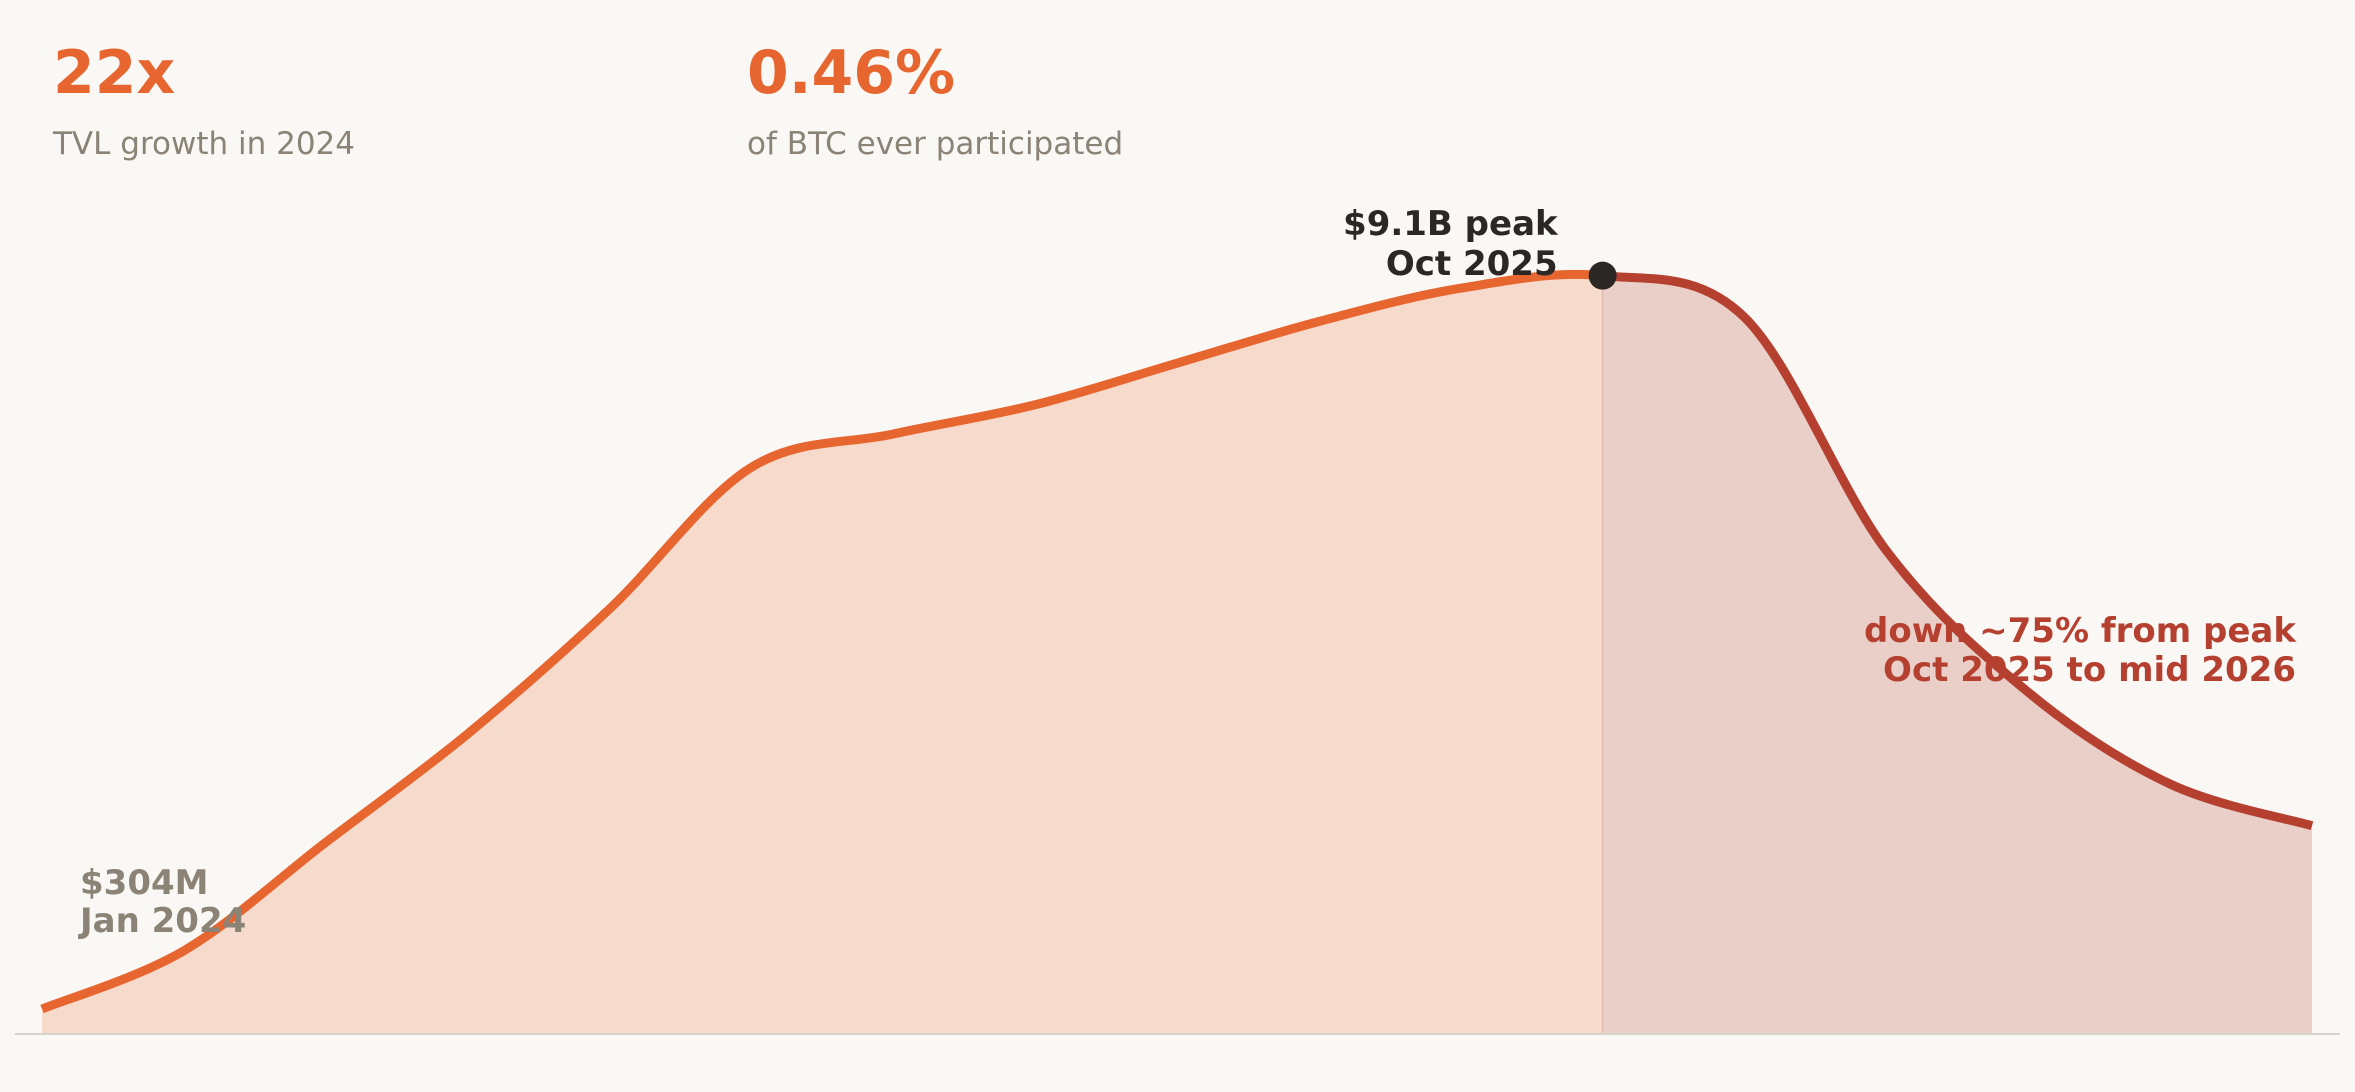 The height and width of the screenshot is (1092, 2355). I want to click on stat-tvl-growth-value: 22x, so click(114, 73).